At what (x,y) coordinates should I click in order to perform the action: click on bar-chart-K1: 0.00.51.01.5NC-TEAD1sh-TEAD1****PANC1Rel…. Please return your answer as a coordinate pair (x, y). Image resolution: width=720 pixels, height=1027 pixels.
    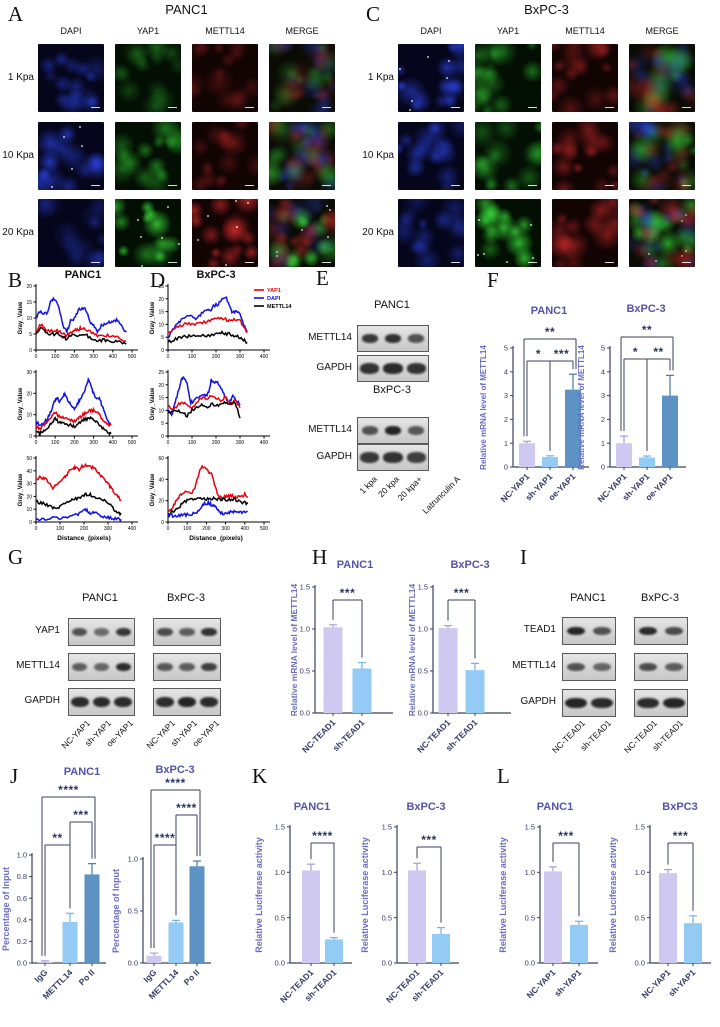
    Looking at the image, I should click on (303, 903).